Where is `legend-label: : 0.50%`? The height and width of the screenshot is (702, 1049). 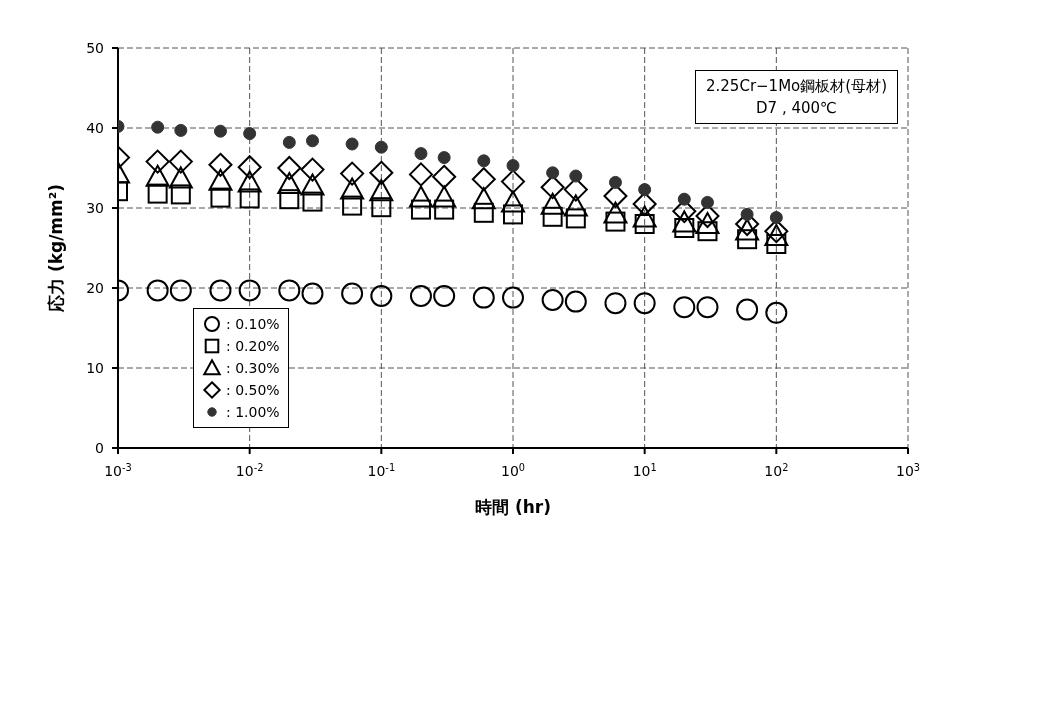
legend-label: : 0.50% is located at coordinates (253, 390).